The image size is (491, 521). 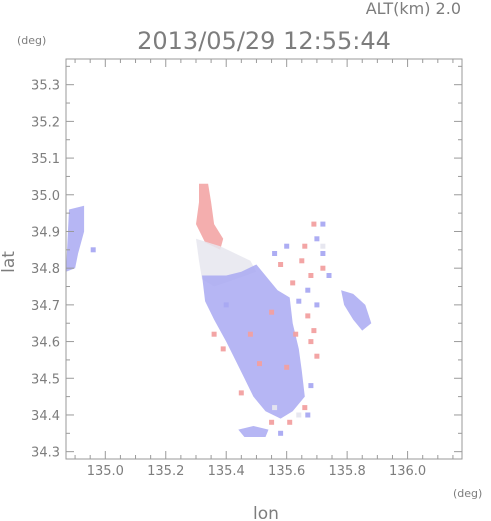 I want to click on x-tick-label: 135.0, so click(x=105, y=471).